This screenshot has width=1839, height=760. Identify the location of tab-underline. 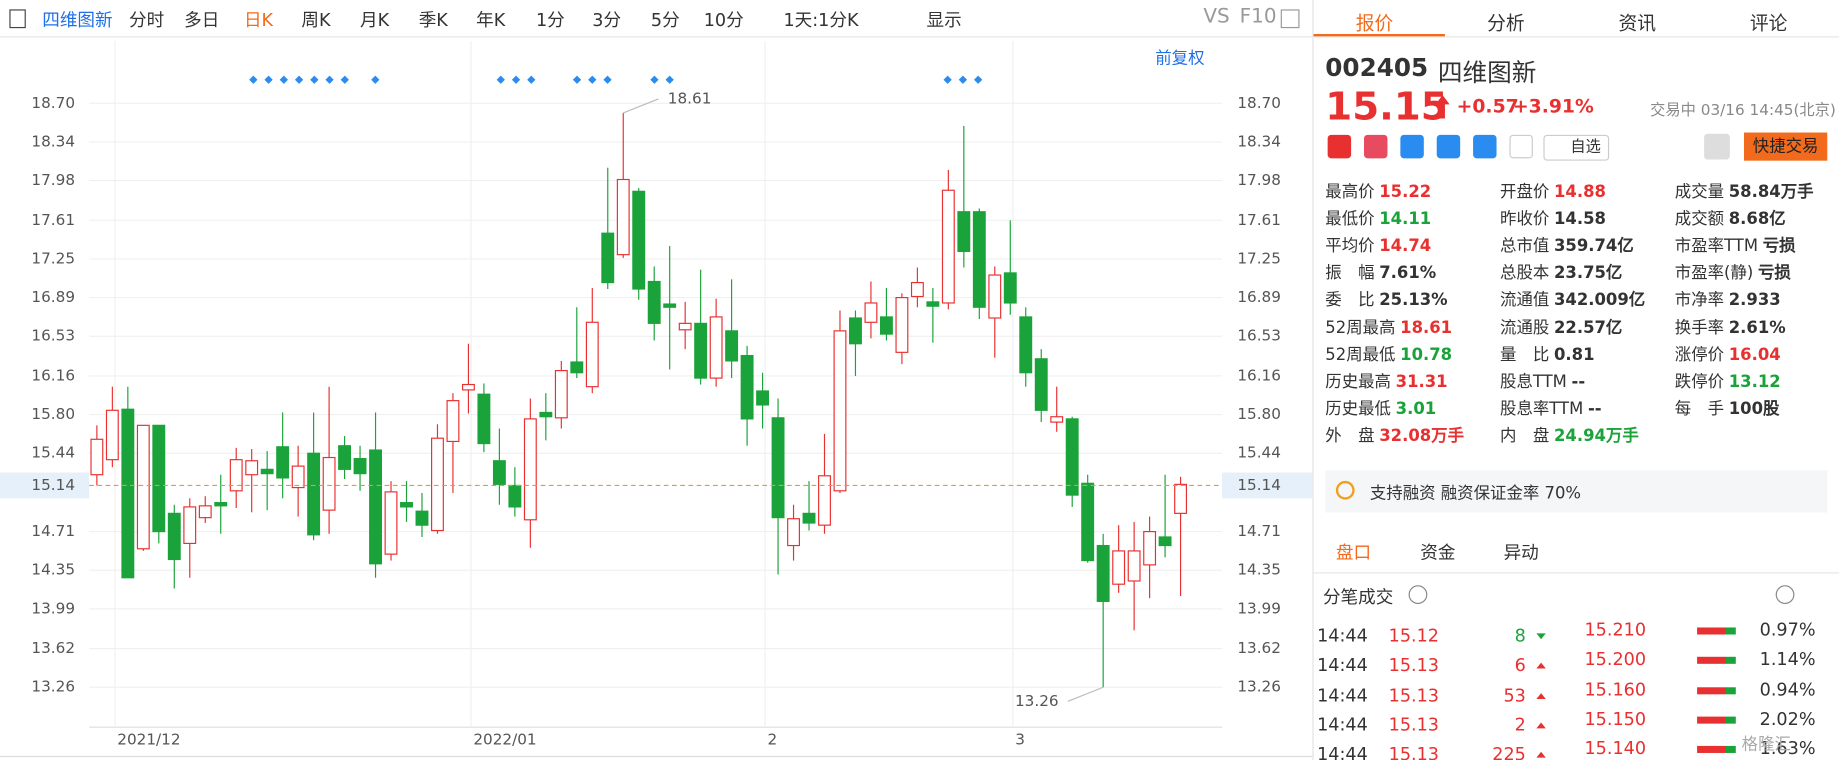
(1379, 35).